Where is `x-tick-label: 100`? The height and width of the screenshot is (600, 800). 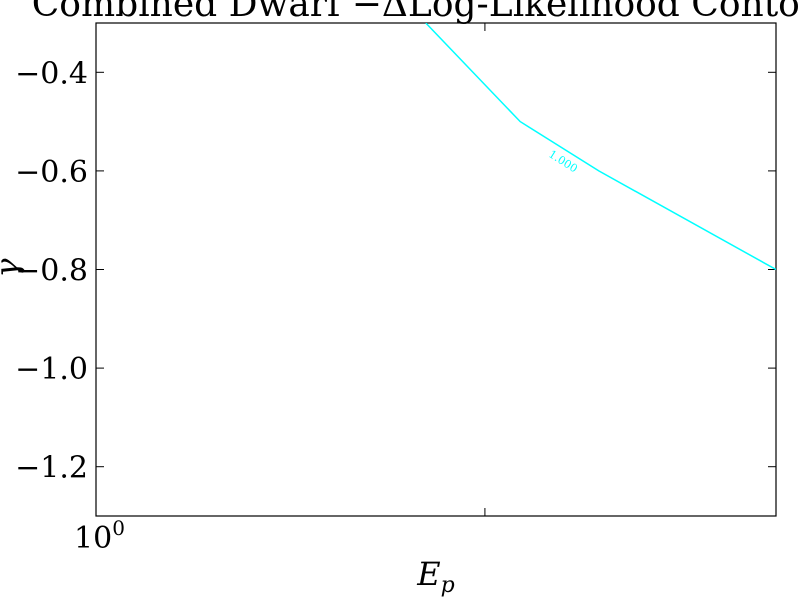
x-tick-label: 100 is located at coordinates (99, 536).